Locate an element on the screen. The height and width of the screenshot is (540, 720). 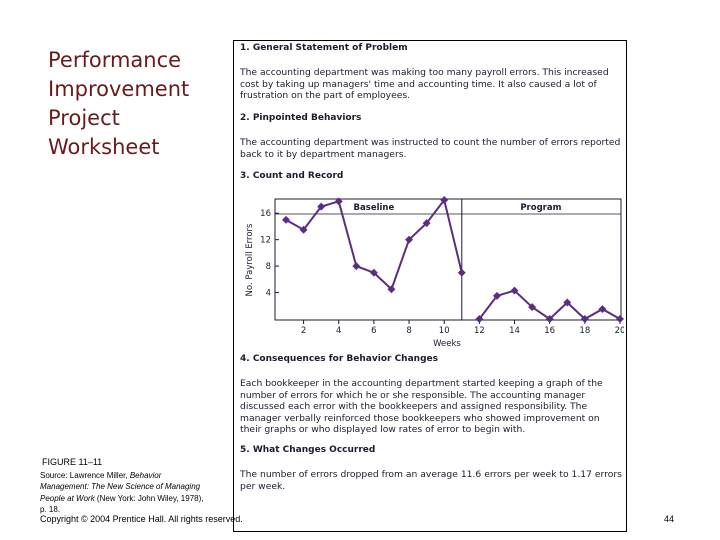
y-tick-label: 4 is located at coordinates (268, 294).